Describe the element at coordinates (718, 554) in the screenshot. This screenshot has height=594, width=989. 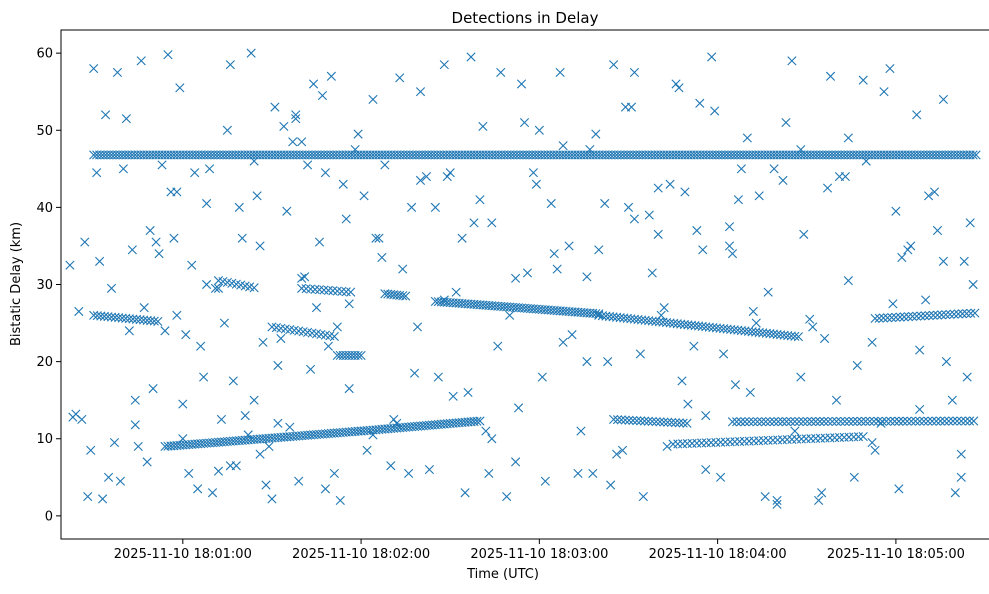
I see `x-tick-label: 2025-11-10 18:04:00` at that location.